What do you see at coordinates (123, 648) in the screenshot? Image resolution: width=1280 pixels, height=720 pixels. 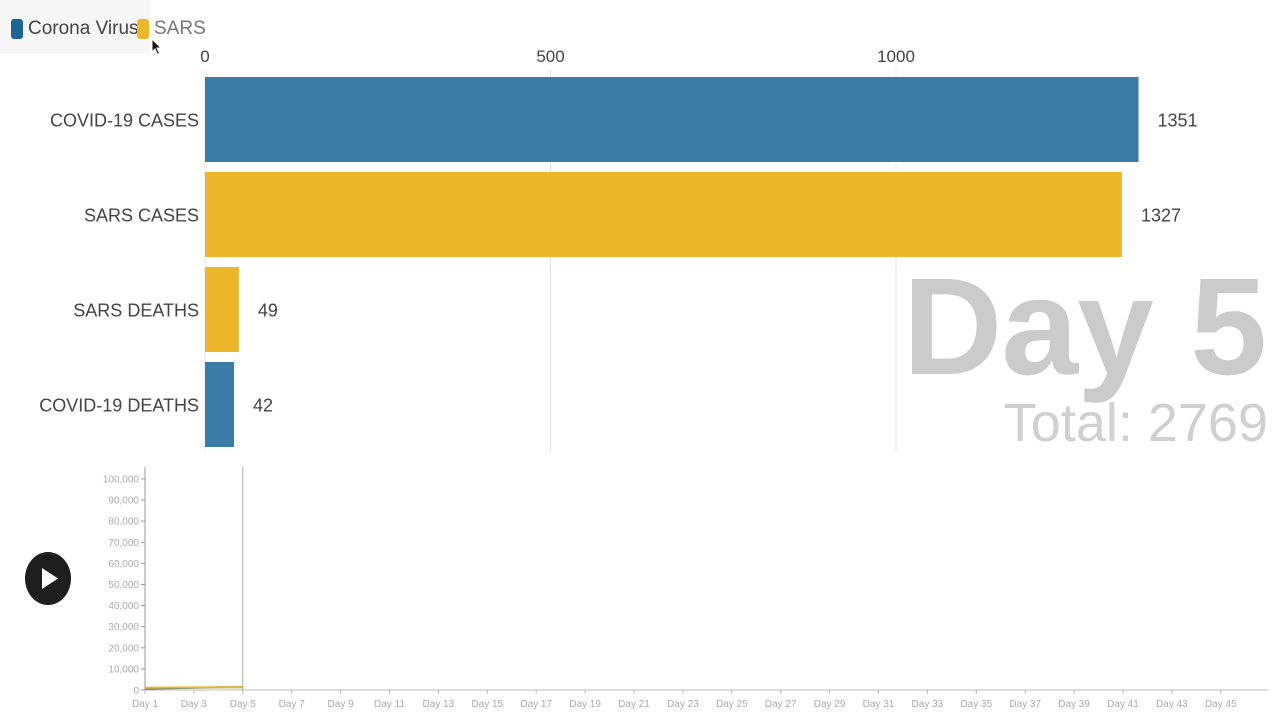 I see `y-tick-label: 20,000` at bounding box center [123, 648].